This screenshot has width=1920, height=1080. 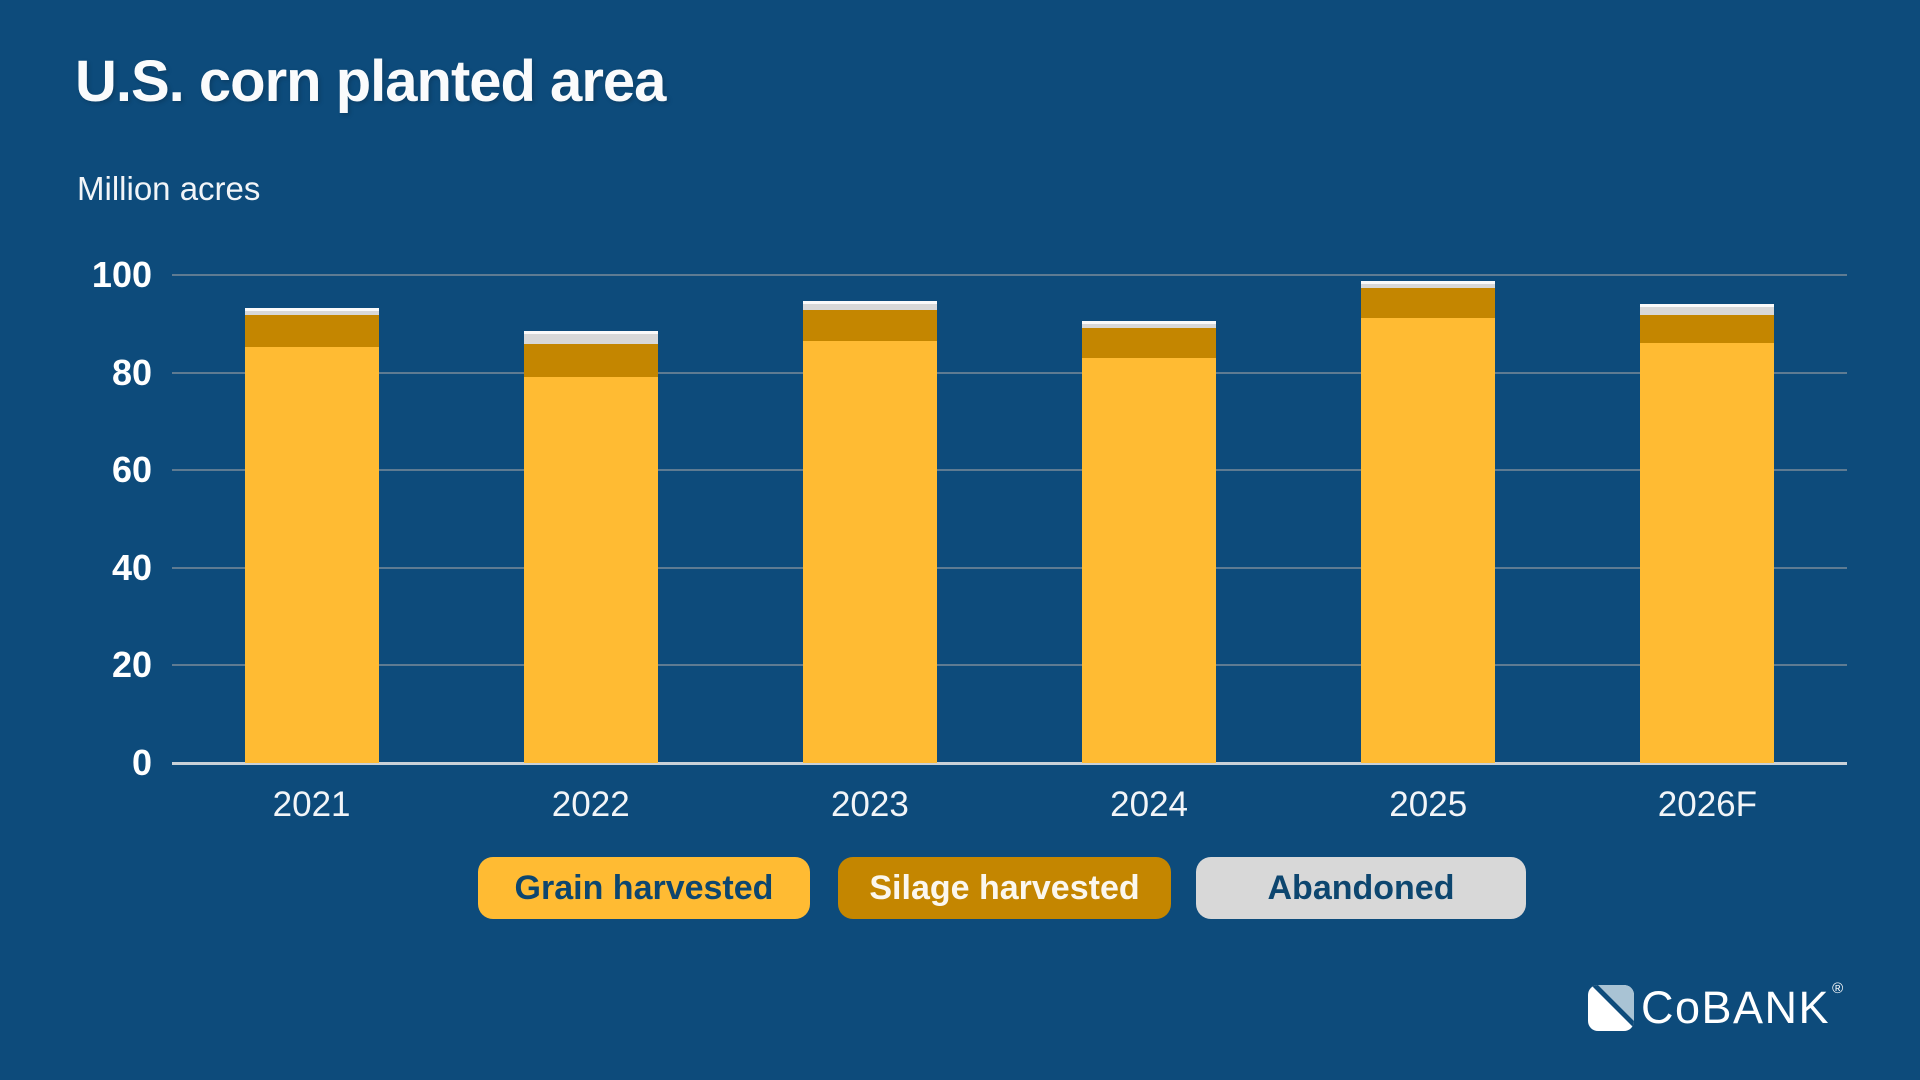 What do you see at coordinates (1149, 324) in the screenshot?
I see `bar-2024-segment-abandoned` at bounding box center [1149, 324].